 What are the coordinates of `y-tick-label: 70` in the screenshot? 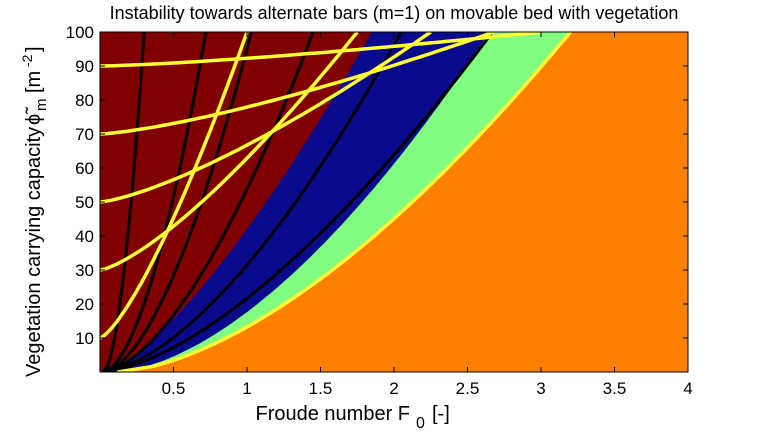 It's located at (84, 134).